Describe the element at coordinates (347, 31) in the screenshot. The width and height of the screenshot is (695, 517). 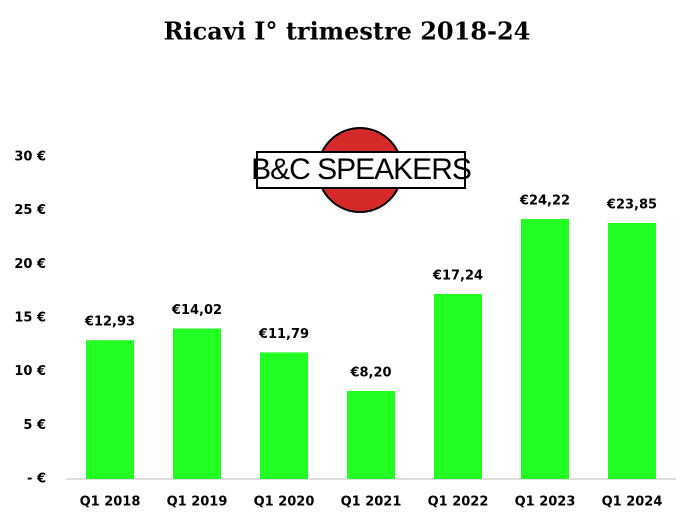
I see `chart-title: Ricavi I° trimestre 2018-24` at that location.